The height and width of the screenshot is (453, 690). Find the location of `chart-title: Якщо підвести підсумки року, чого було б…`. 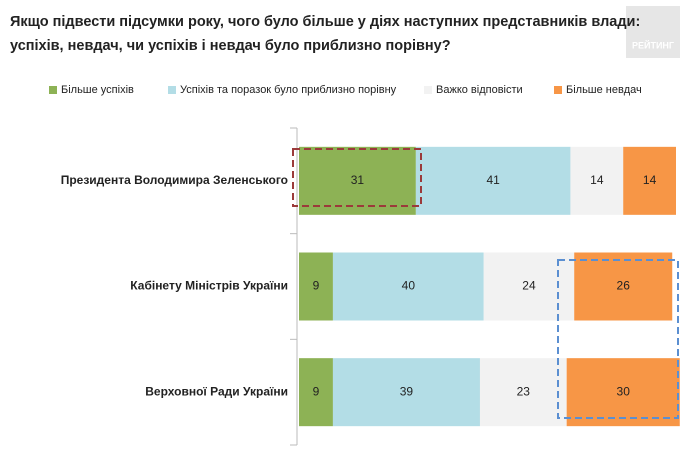

chart-title: Якщо підвести підсумки року, чого було б… is located at coordinates (325, 22).